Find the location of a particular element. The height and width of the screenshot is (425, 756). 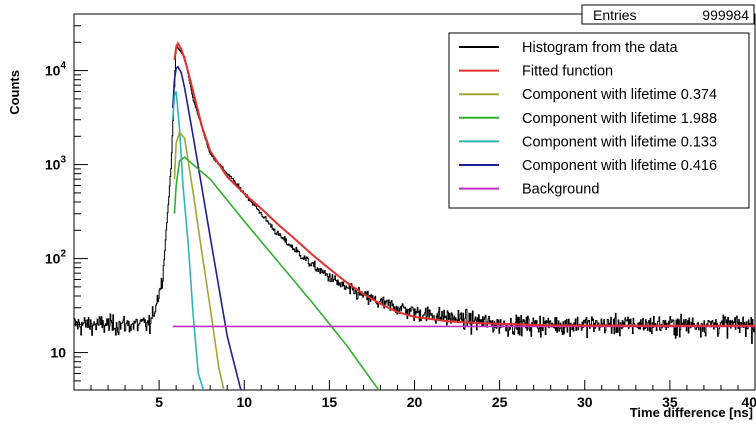

x-axis: 5 10 15 20 25 30 35 40 is located at coordinates (423, 395).